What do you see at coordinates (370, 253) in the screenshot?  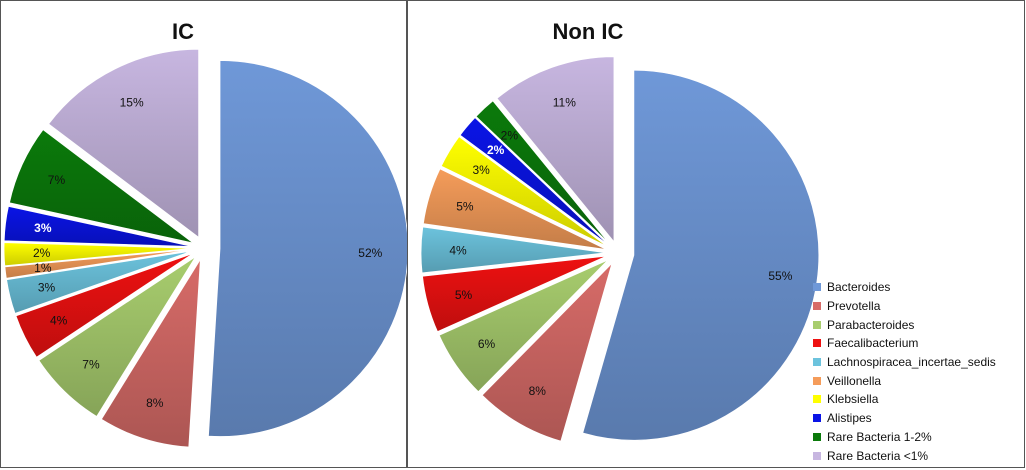 I see `slice-percent-label: 52%` at bounding box center [370, 253].